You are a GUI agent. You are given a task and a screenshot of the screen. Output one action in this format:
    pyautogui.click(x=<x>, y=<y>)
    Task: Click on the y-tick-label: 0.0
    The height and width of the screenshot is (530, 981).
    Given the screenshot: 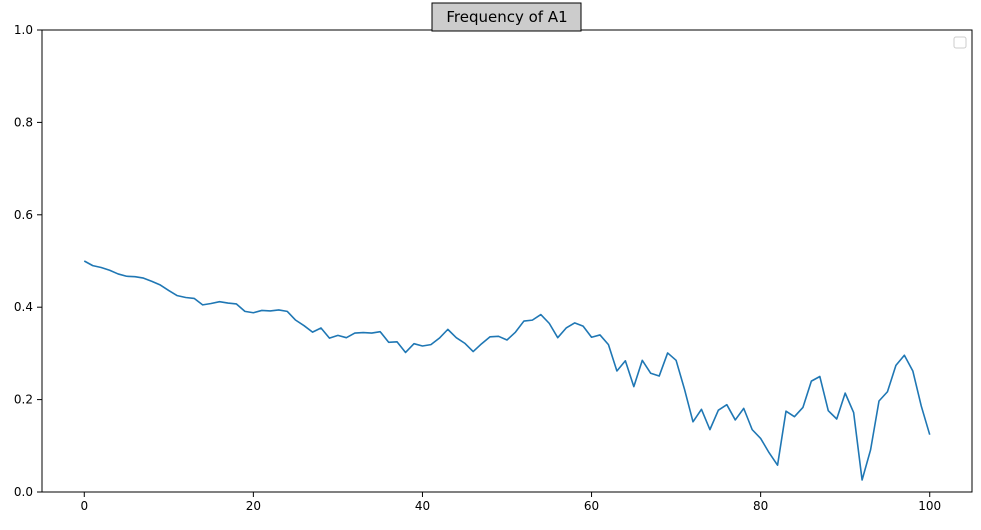 What is the action you would take?
    pyautogui.click(x=23, y=492)
    